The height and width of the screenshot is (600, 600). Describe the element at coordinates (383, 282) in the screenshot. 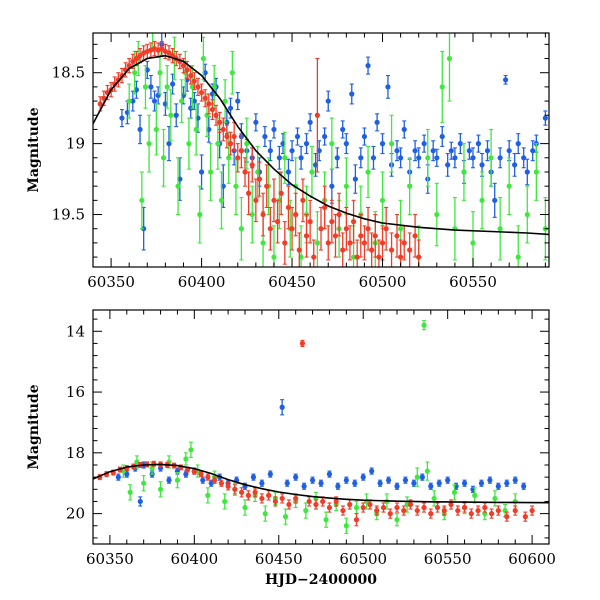

I see `x-tick-label: 60500` at that location.